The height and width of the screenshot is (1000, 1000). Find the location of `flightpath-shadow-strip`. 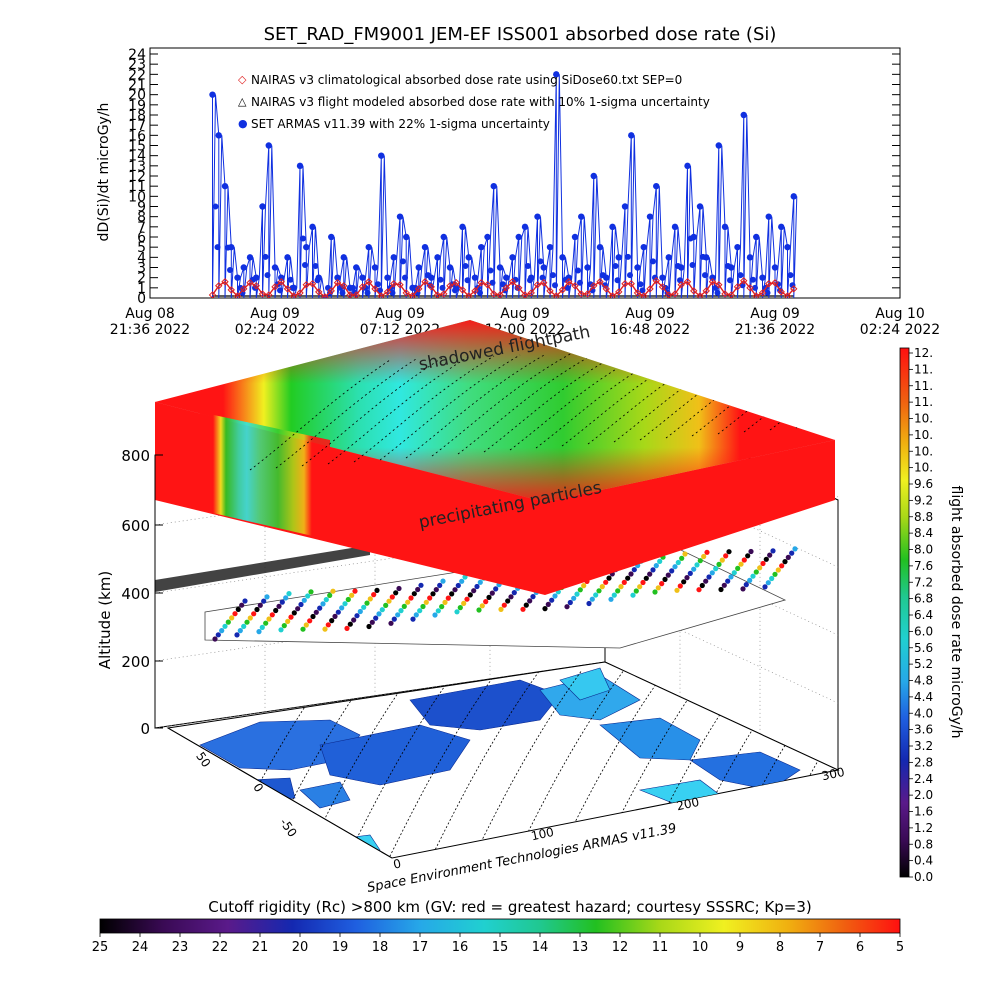

flightpath-shadow-strip is located at coordinates (262, 568).